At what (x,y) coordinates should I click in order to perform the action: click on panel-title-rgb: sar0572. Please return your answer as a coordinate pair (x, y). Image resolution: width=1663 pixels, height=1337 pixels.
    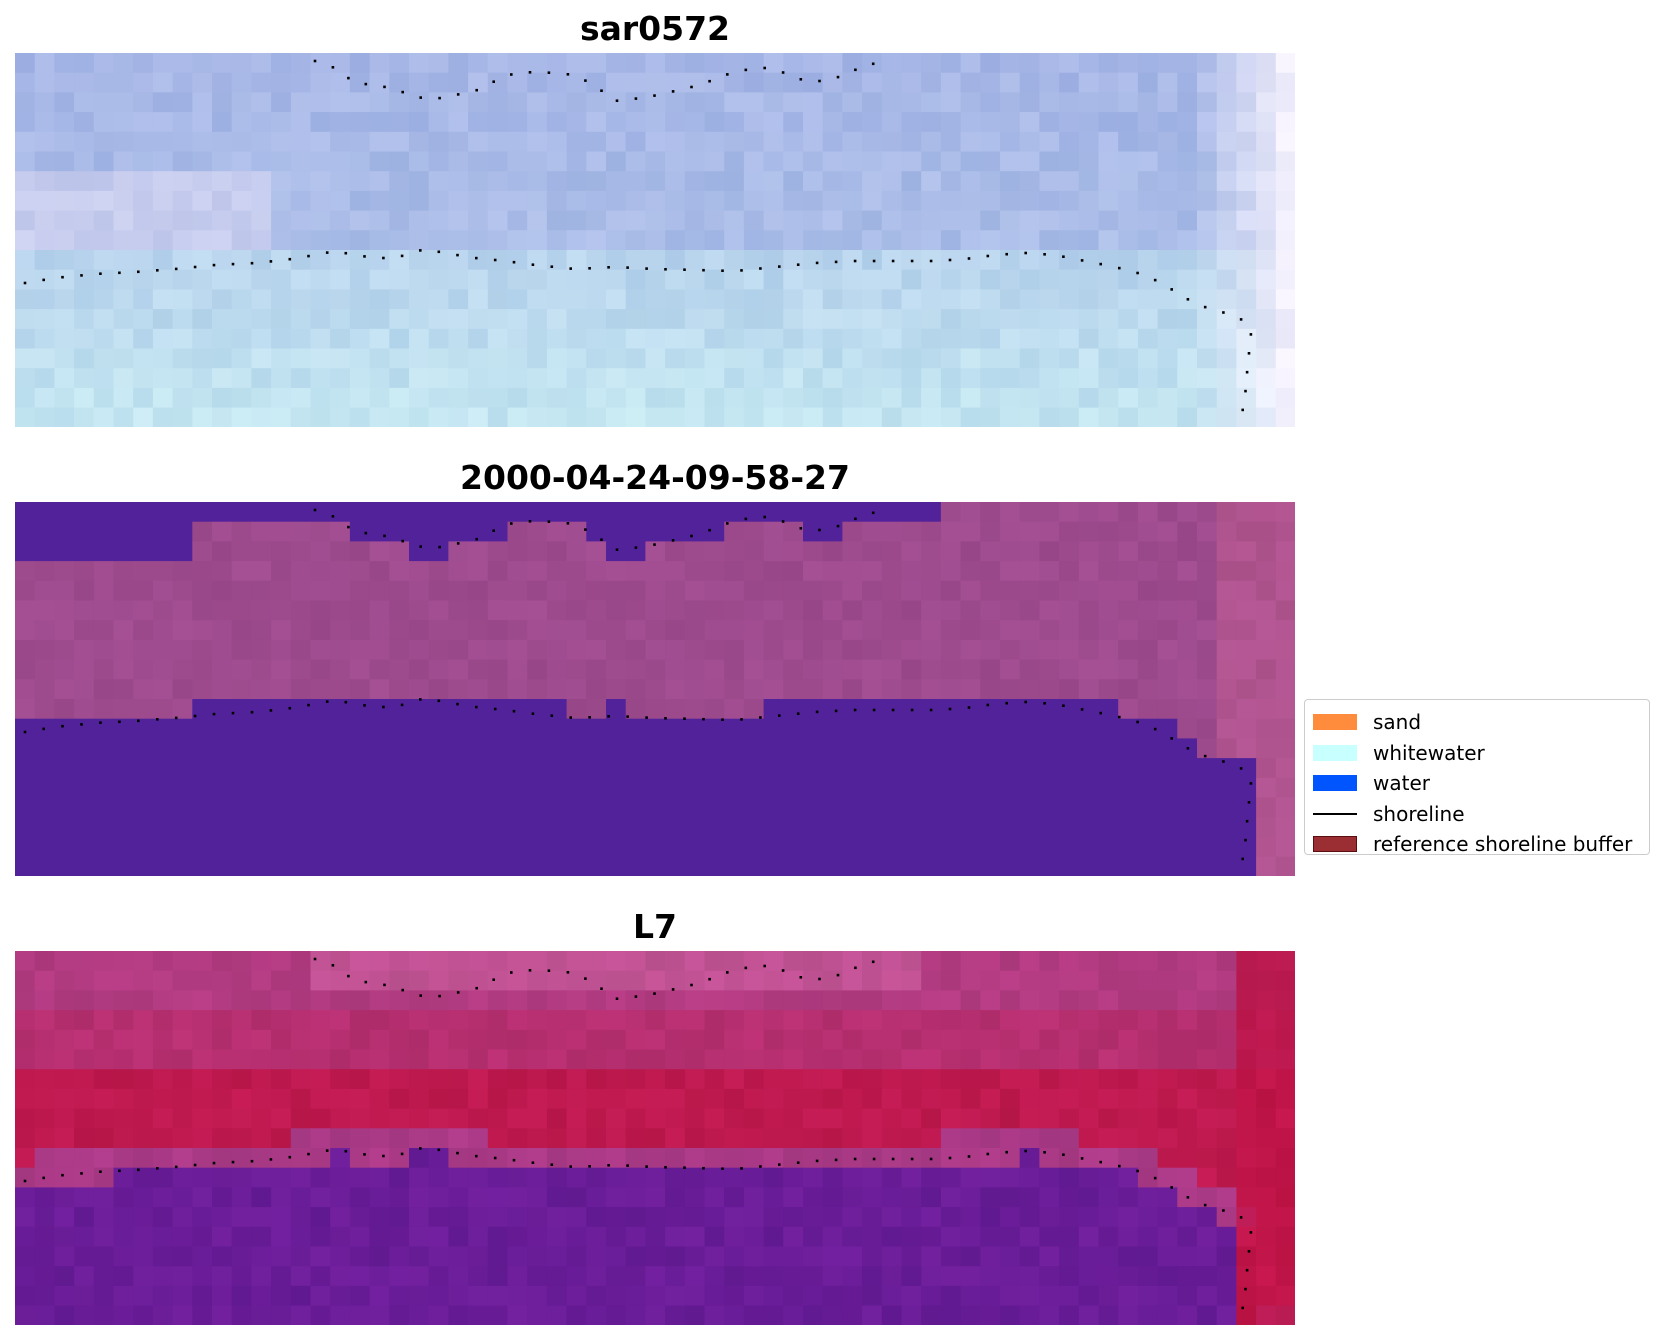
    Looking at the image, I should click on (655, 28).